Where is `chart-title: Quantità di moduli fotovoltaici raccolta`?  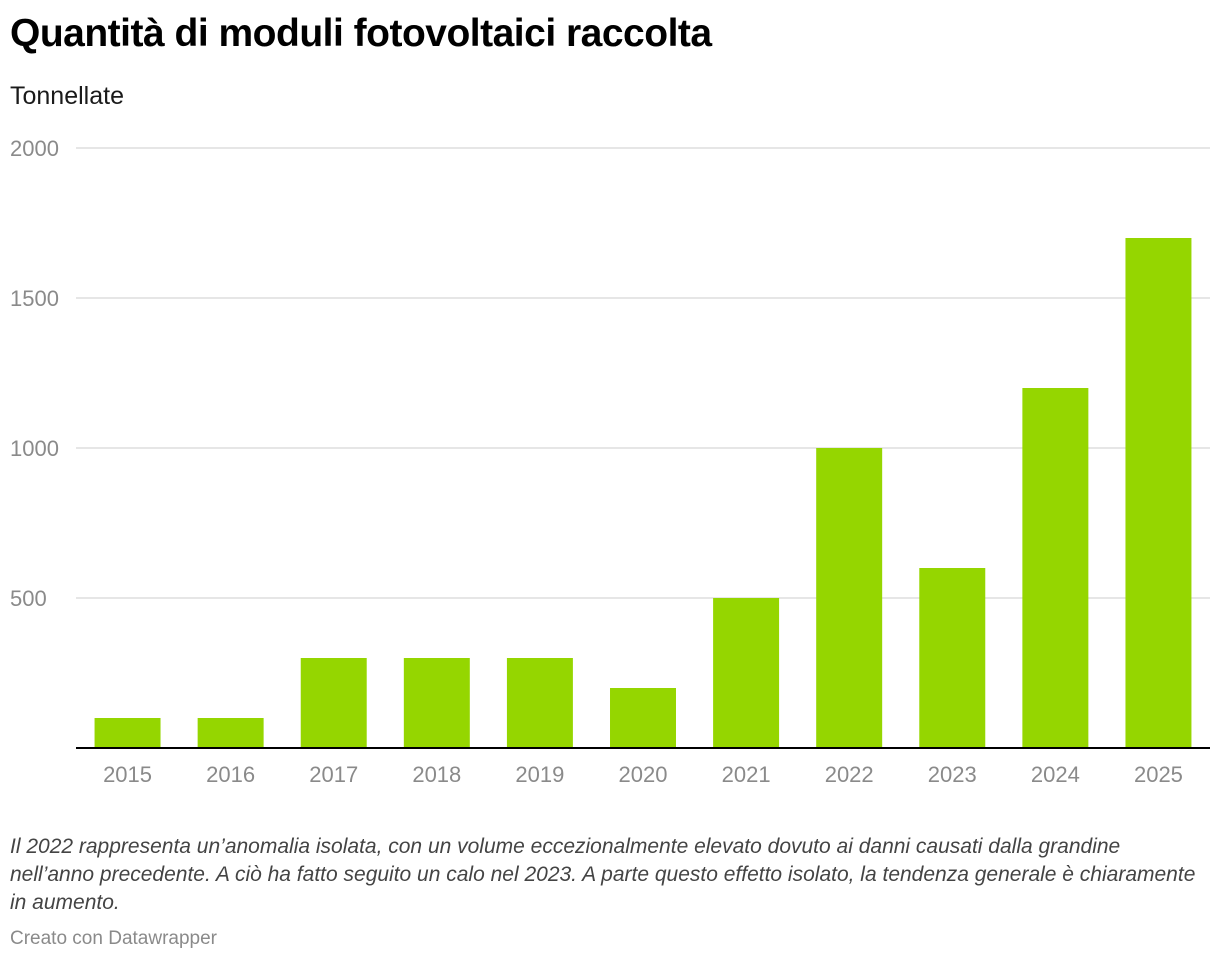 chart-title: Quantità di moduli fotovoltaici raccolta is located at coordinates (361, 33).